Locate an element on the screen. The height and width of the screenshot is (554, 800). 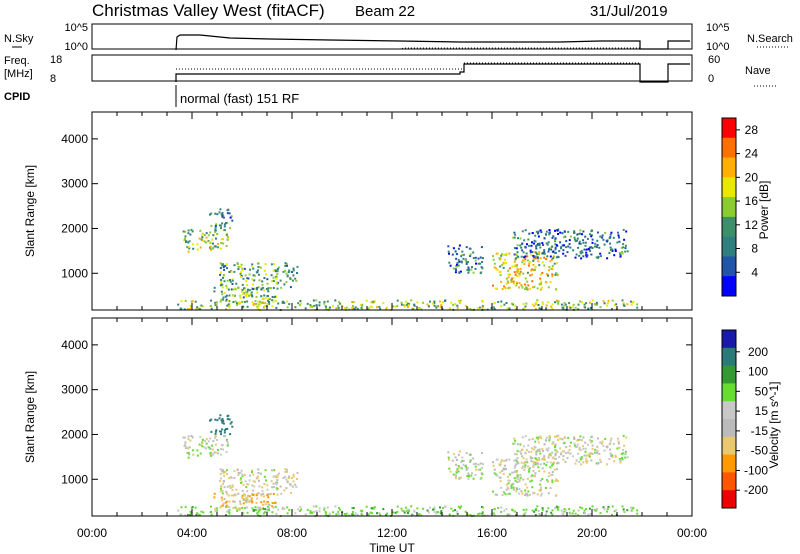
y-tick-label: 1000 is located at coordinates (74, 273).